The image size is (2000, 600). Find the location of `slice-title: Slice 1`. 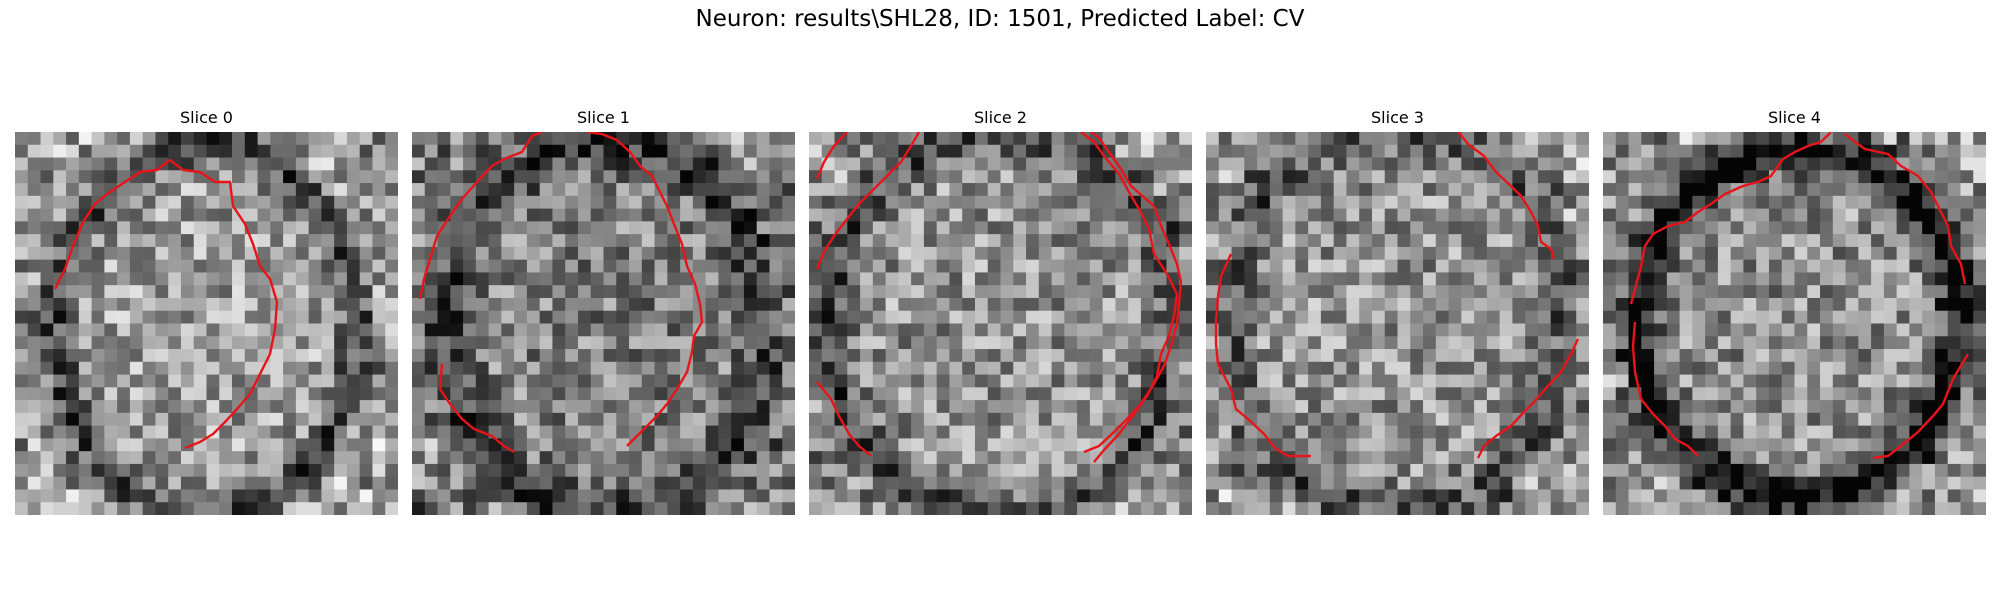

slice-title: Slice 1 is located at coordinates (603, 117).